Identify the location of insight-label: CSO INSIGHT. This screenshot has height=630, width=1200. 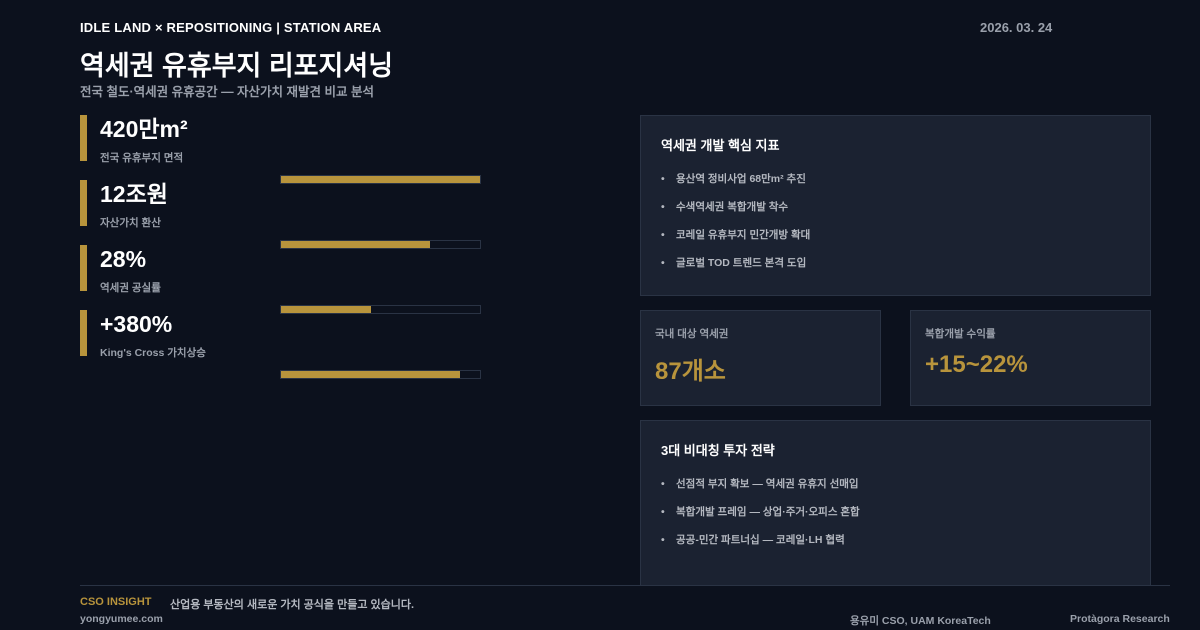
(116, 602).